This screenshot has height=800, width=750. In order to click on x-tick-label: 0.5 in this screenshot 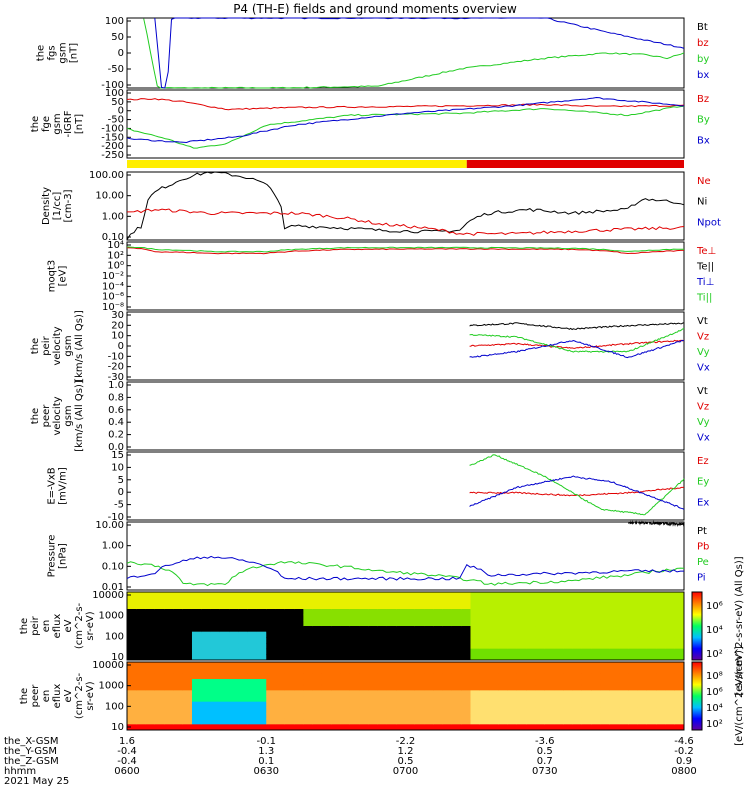, I will do `click(545, 751)`.